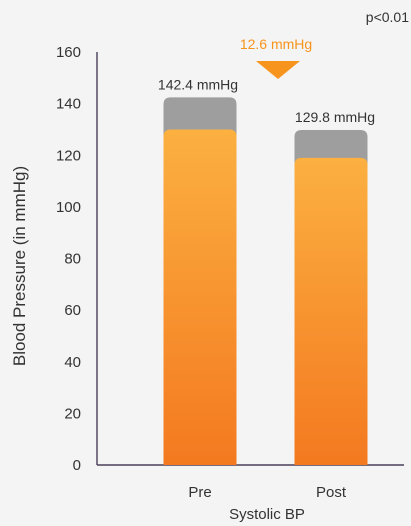  Describe the element at coordinates (267, 514) in the screenshot. I see `x-axis-title: Systolic BP` at that location.